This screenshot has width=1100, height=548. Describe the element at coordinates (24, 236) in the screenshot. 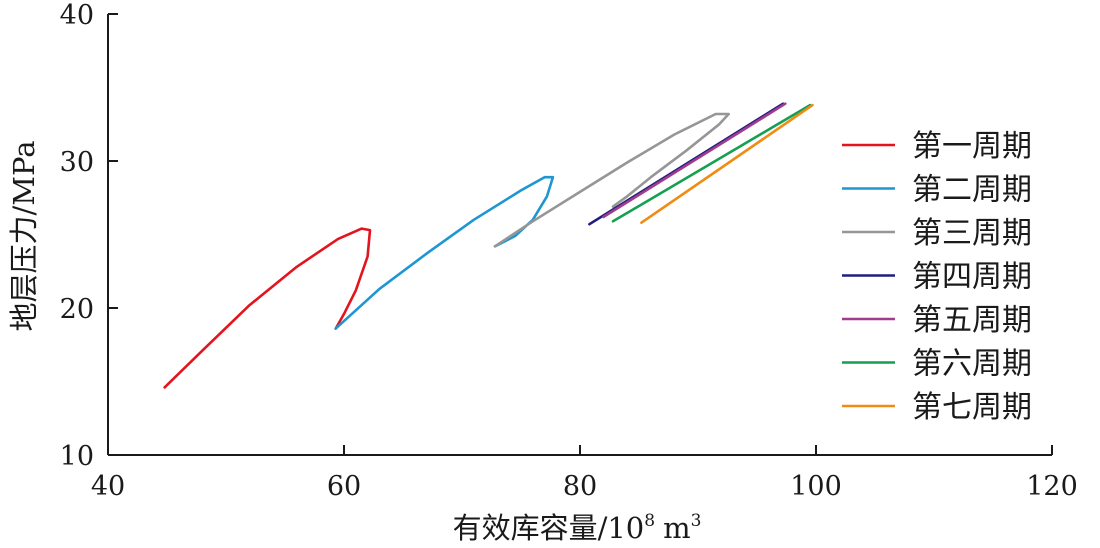

I see `y-axis-title: 地层压力/MPa` at that location.